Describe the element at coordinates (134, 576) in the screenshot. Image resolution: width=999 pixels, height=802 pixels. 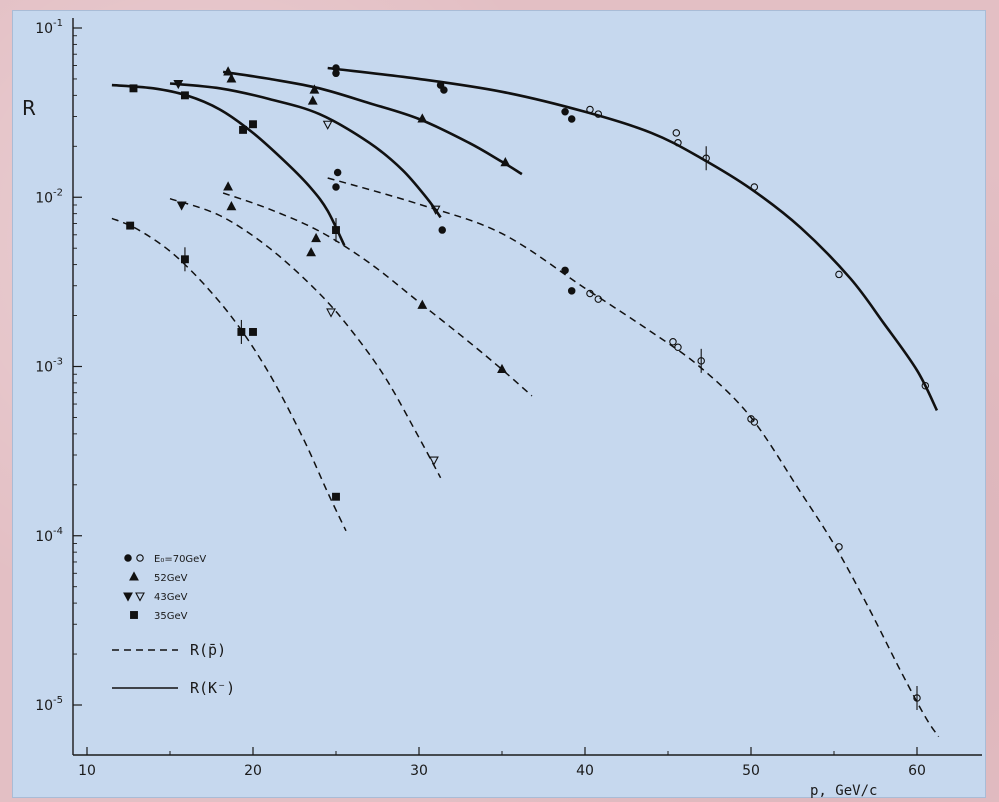
I see `legend-marker-triangle-up` at that location.